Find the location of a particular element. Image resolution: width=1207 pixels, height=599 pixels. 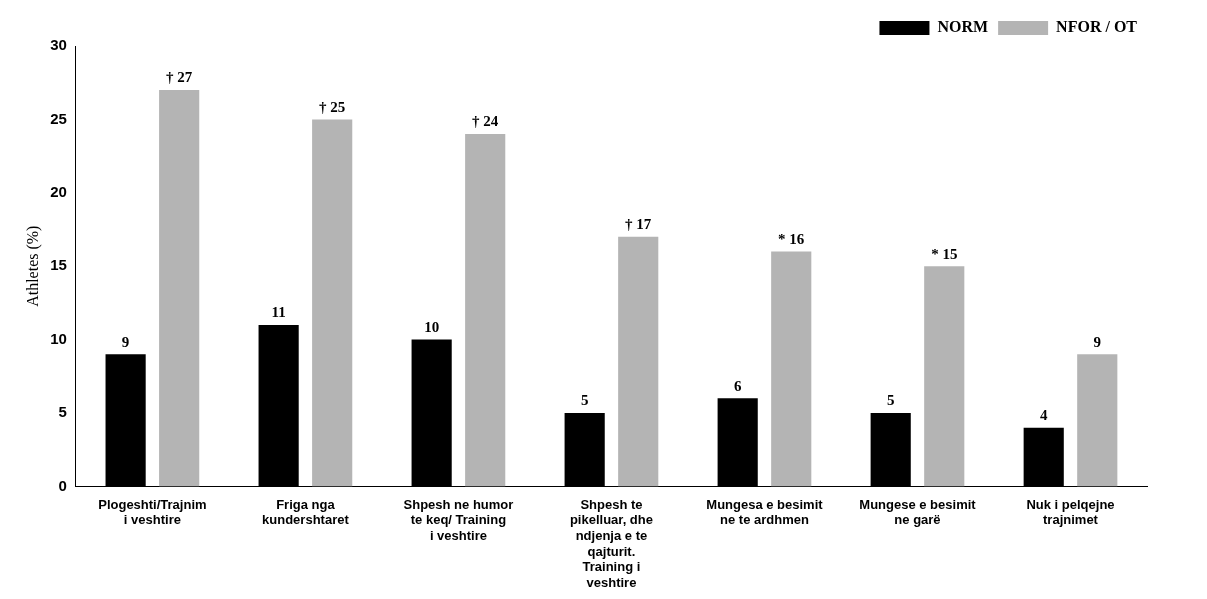

y-tick-label: 5 is located at coordinates (62, 412).